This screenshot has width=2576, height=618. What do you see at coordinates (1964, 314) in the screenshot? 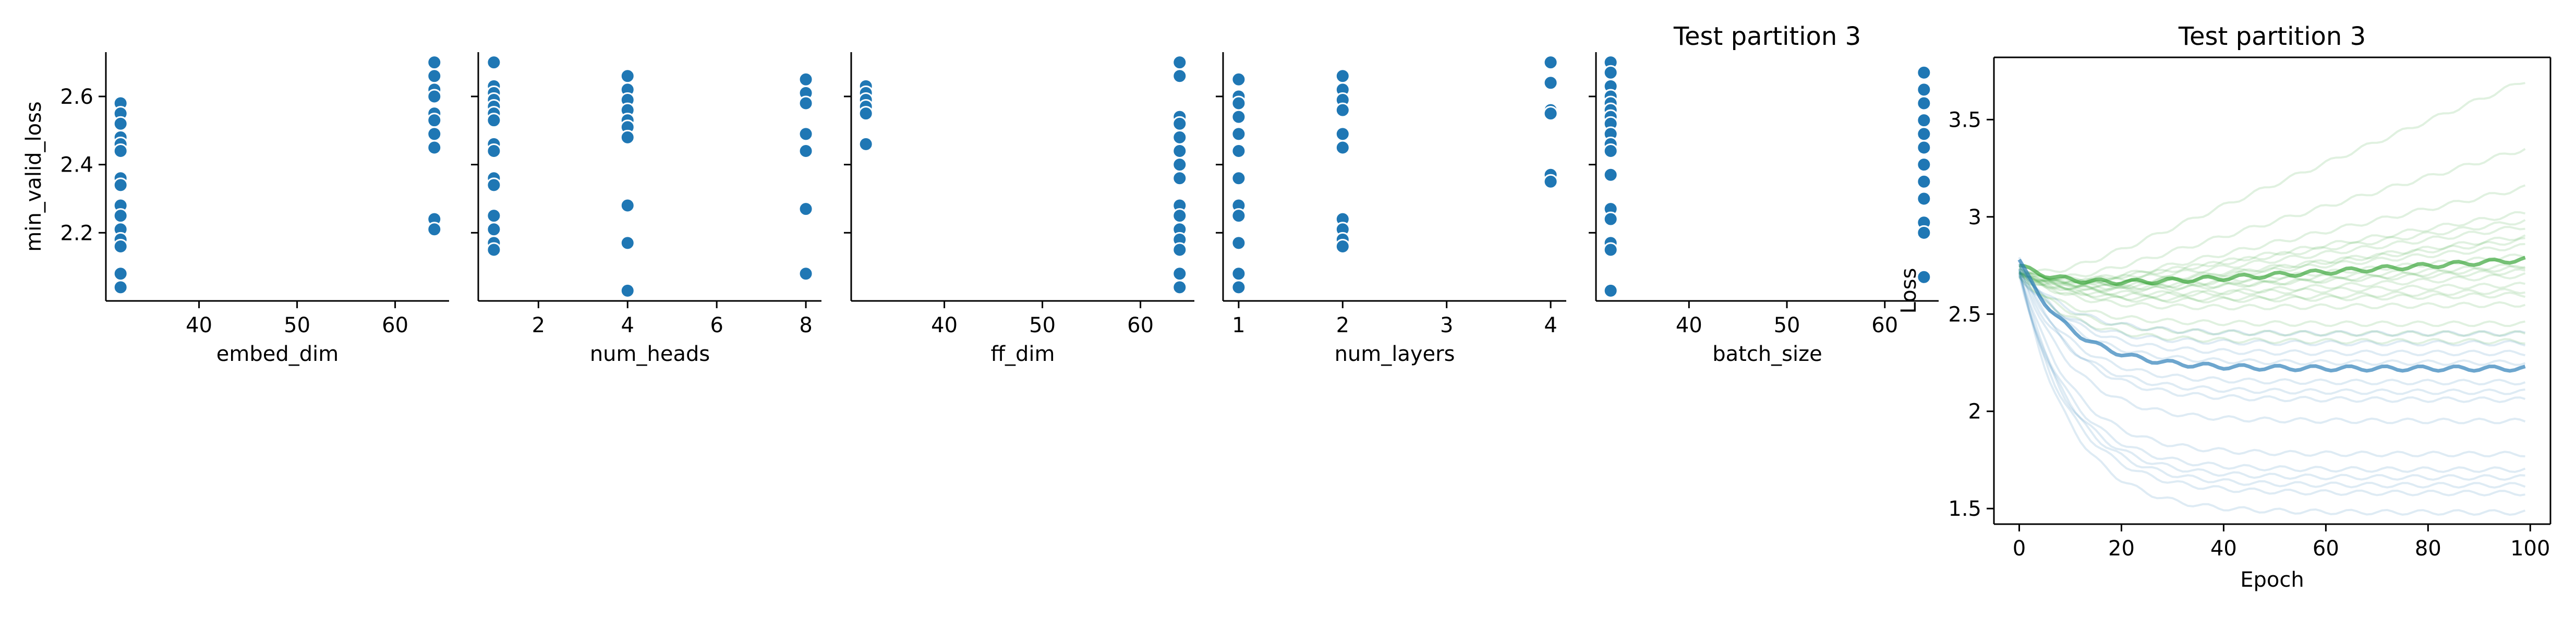
I see `y-tick-label: 2.5` at bounding box center [1964, 314].